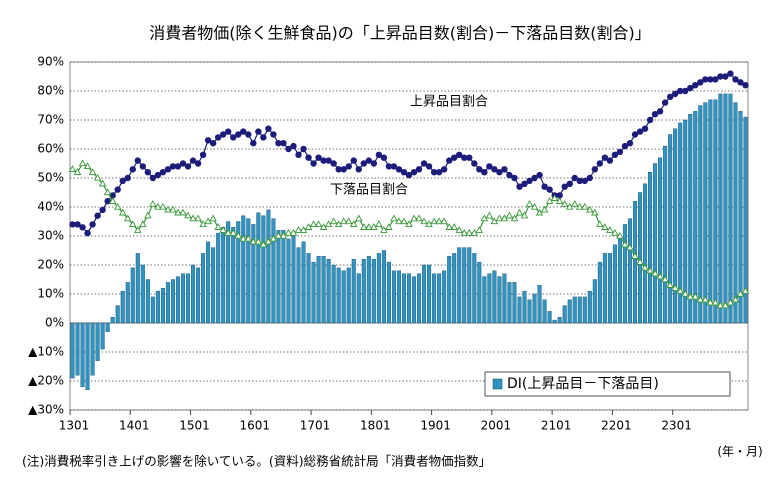 The height and width of the screenshot is (500, 780). Describe the element at coordinates (50, 207) in the screenshot. I see `y-tick-label: 40%` at that location.